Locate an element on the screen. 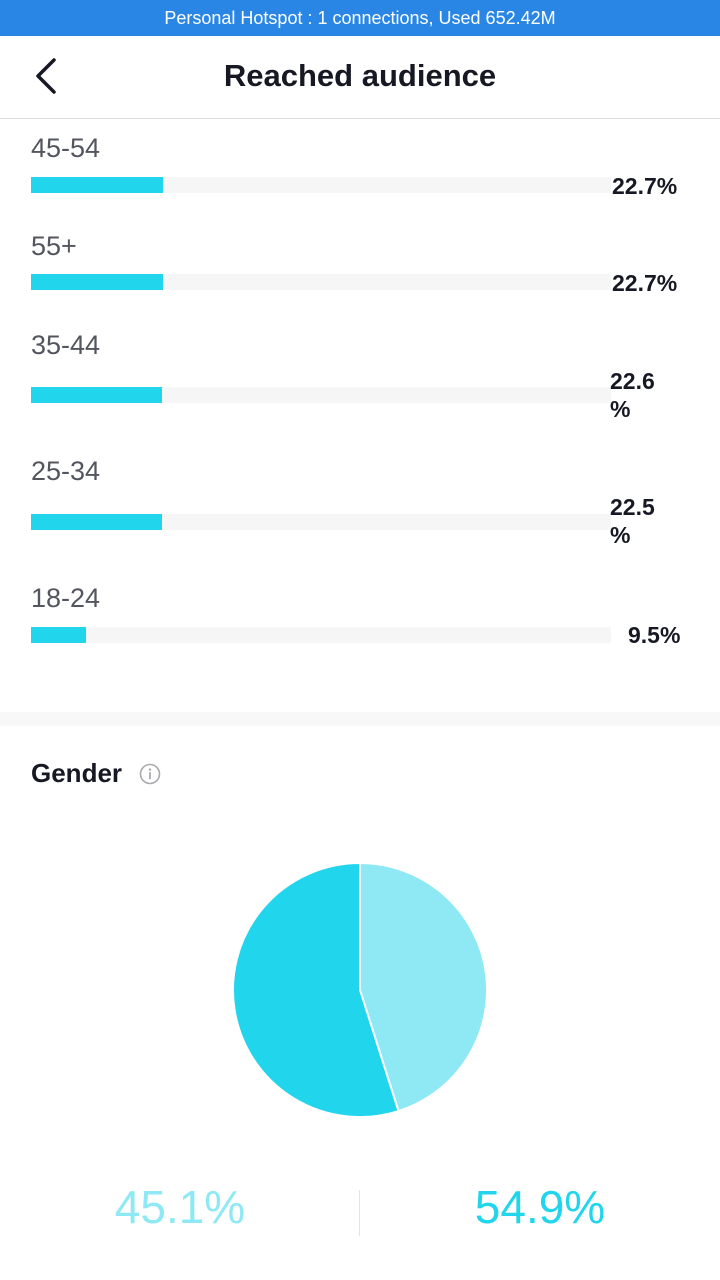 Image resolution: width=720 pixels, height=1280 pixels. age-label: 45-54 is located at coordinates (66, 148).